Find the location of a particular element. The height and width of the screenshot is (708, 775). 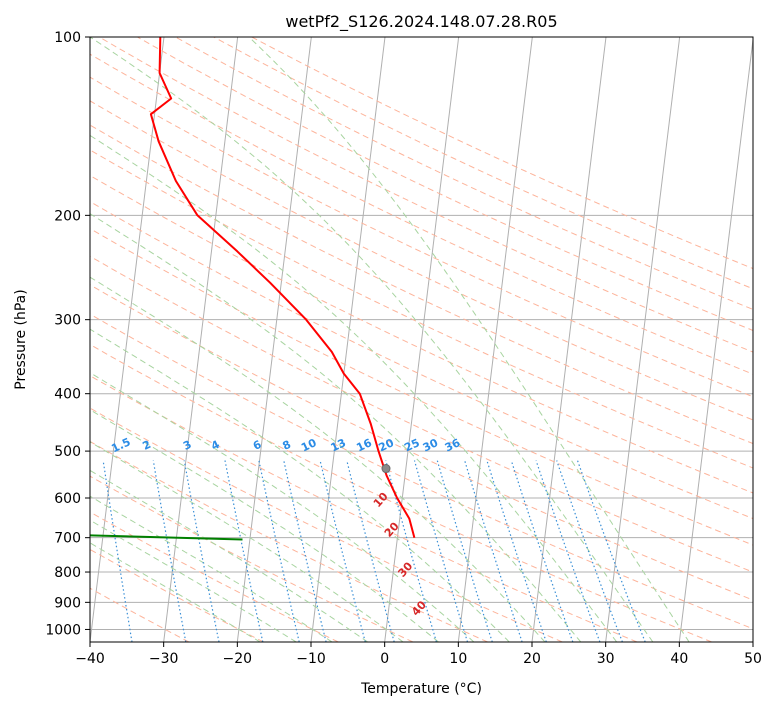

y-tick-label: 500 is located at coordinates (67, 452).